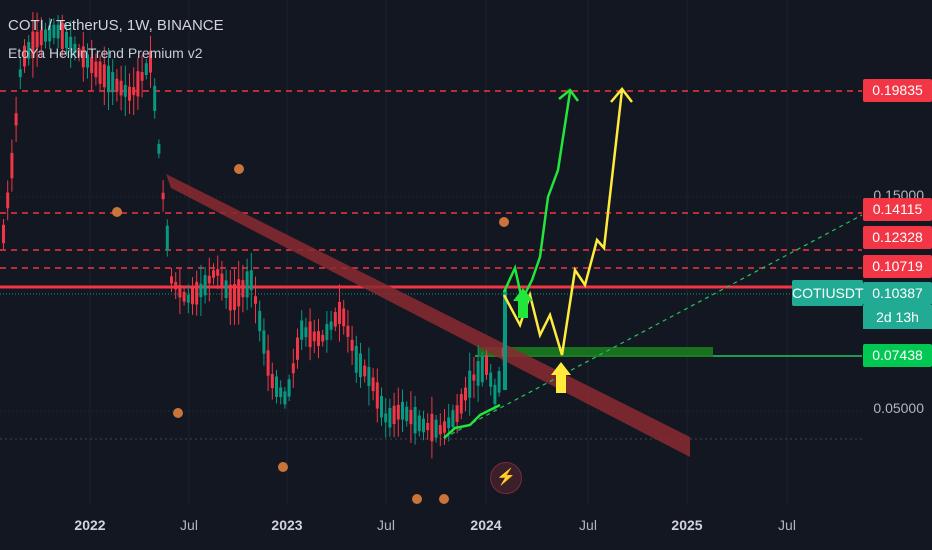 Image resolution: width=932 pixels, height=550 pixels. What do you see at coordinates (897, 266) in the screenshot?
I see `price-label-resistance-4: 0.10719` at bounding box center [897, 266].